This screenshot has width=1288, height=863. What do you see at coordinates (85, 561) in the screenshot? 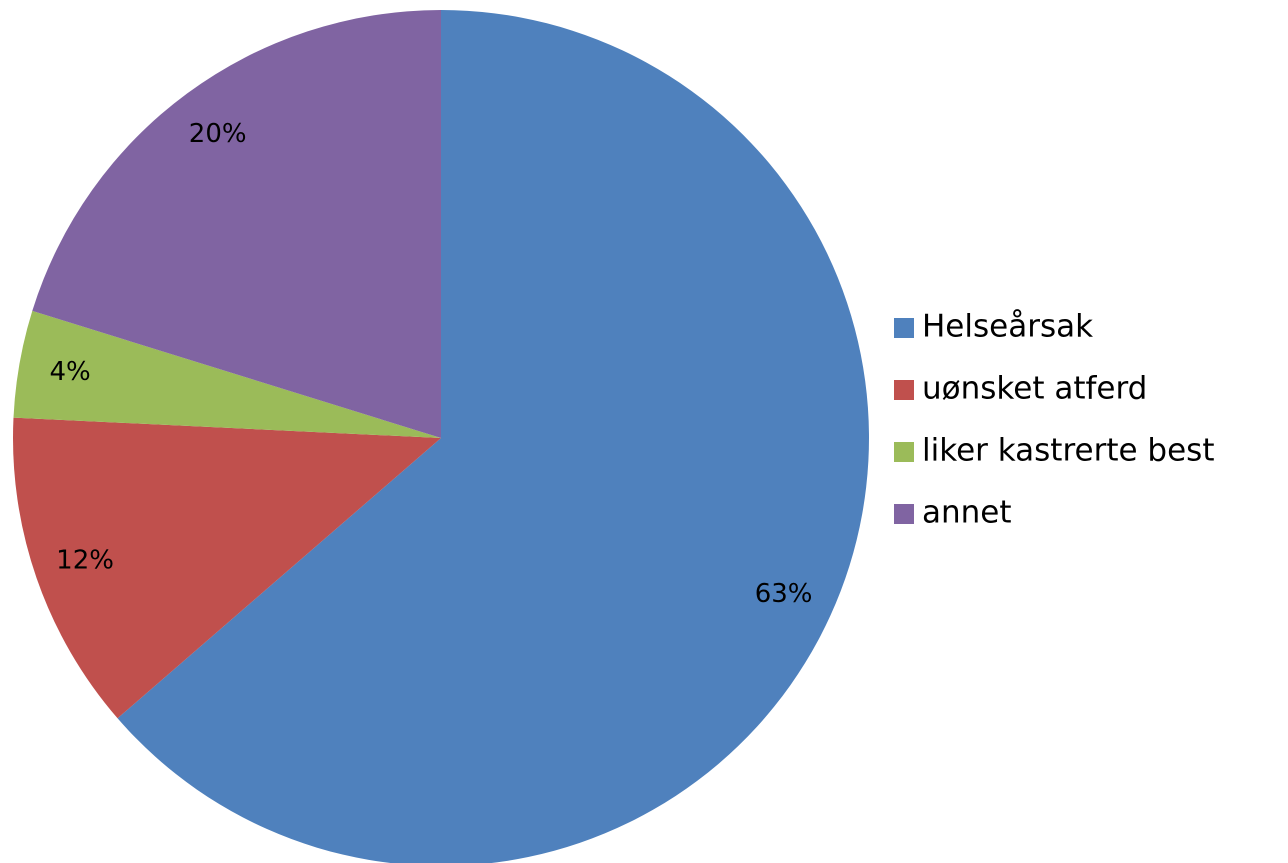
I see `value-label: 12%` at bounding box center [85, 561].